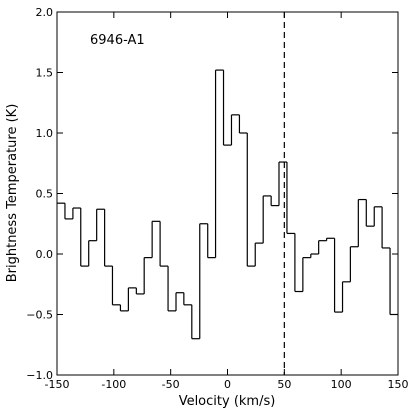 The height and width of the screenshot is (415, 415). Describe the element at coordinates (45, 12) in the screenshot. I see `y-tick-label: 2.0` at that location.